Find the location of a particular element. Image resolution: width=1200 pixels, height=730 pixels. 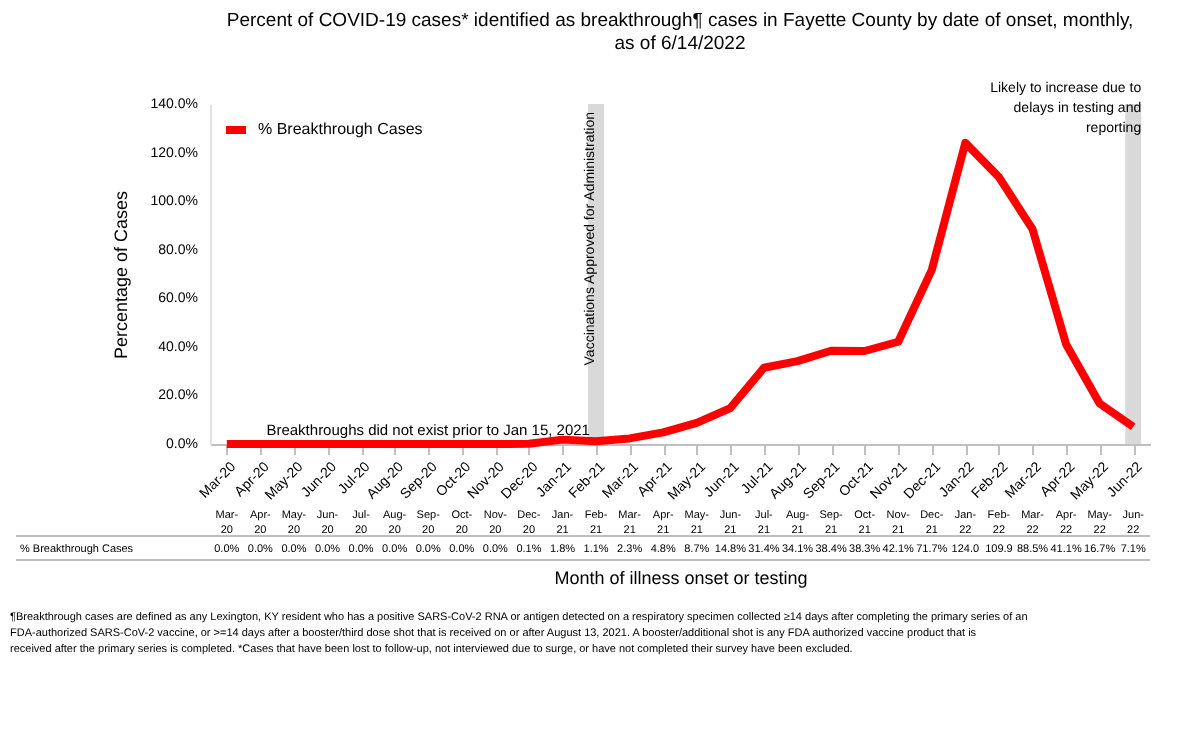

legend-label: % Breakthrough Cases is located at coordinates (340, 129).